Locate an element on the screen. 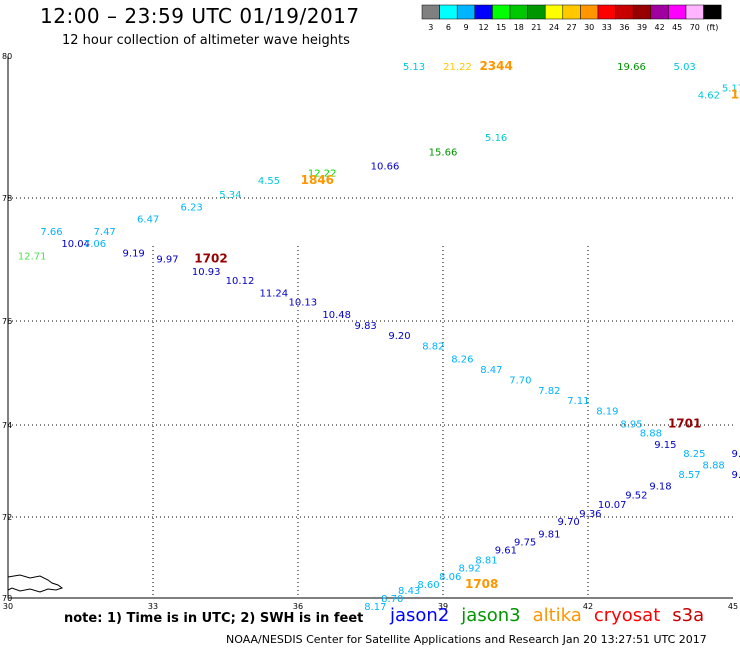  legend-label: 9 is located at coordinates (465, 27).